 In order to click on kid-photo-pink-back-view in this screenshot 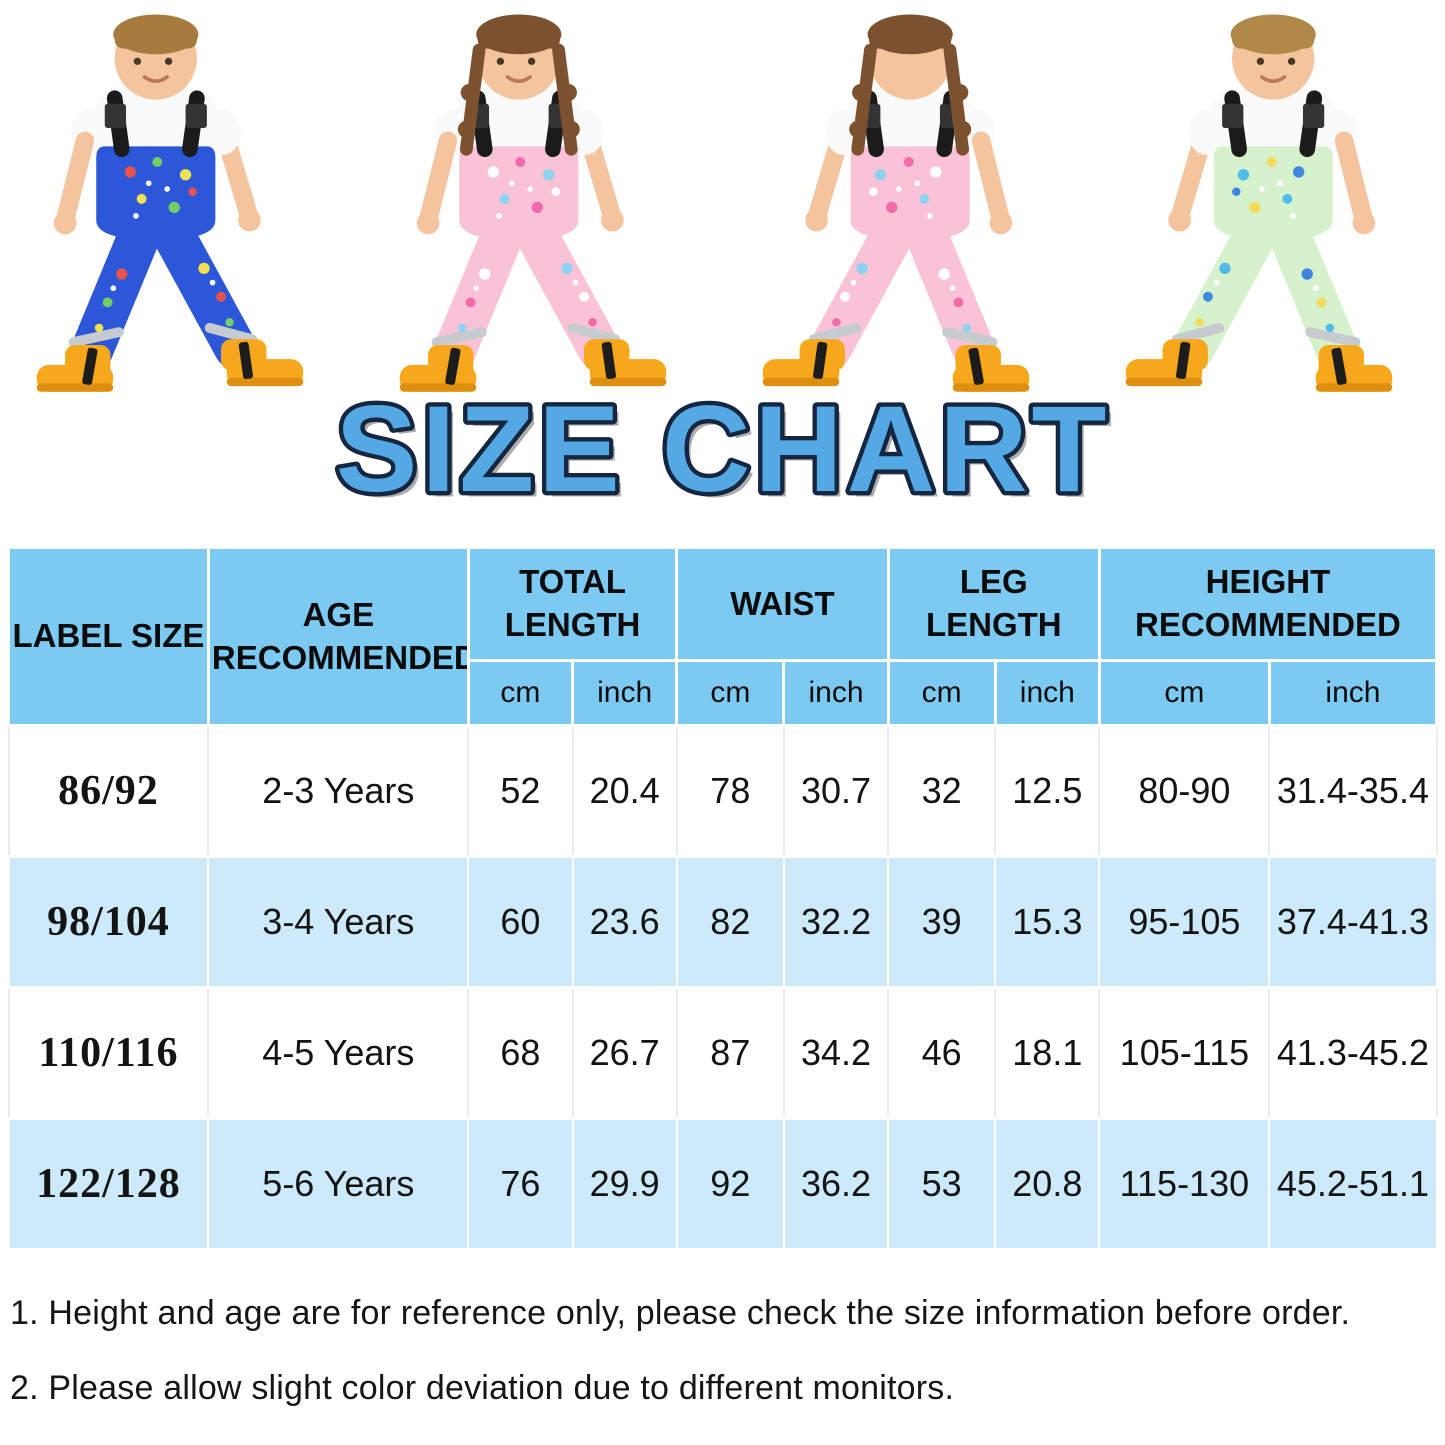, I will do `click(896, 223)`.